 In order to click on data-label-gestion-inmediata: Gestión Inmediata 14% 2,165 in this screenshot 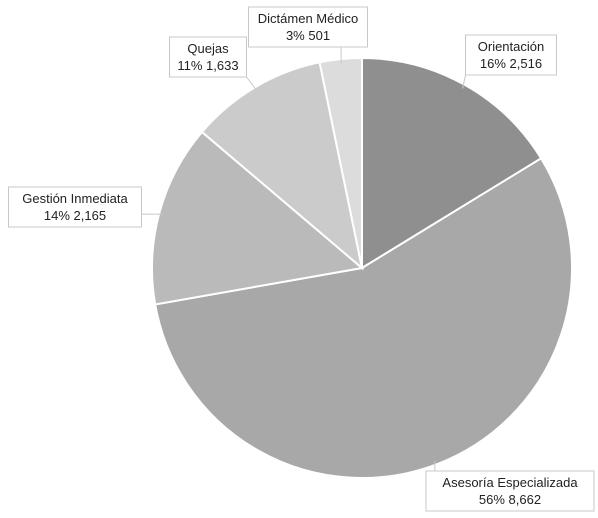, I will do `click(75, 207)`.